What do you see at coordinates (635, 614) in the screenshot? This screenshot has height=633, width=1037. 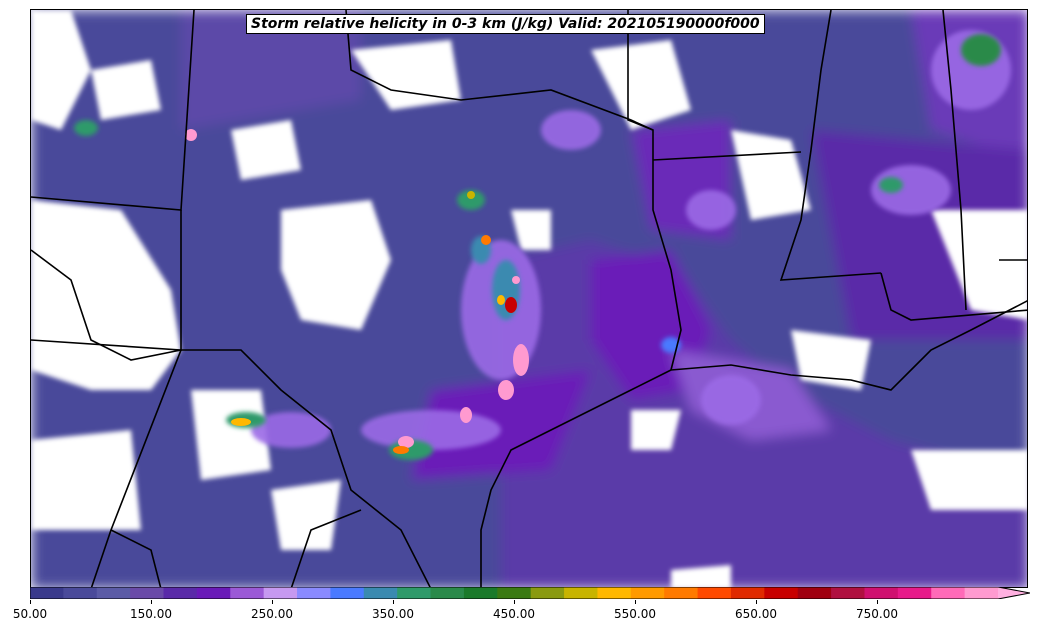 I see `colorbar-tick-label: 550.00` at bounding box center [635, 614].